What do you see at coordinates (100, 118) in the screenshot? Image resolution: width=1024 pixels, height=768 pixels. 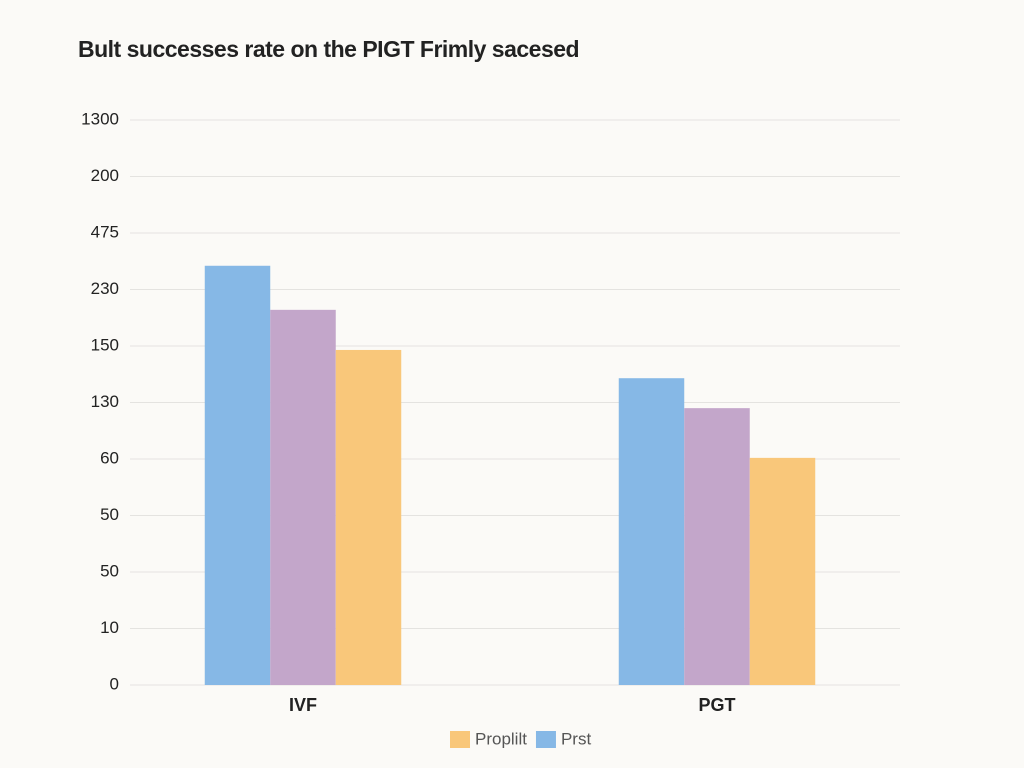 I see `y-tick-label: 1300` at bounding box center [100, 118].